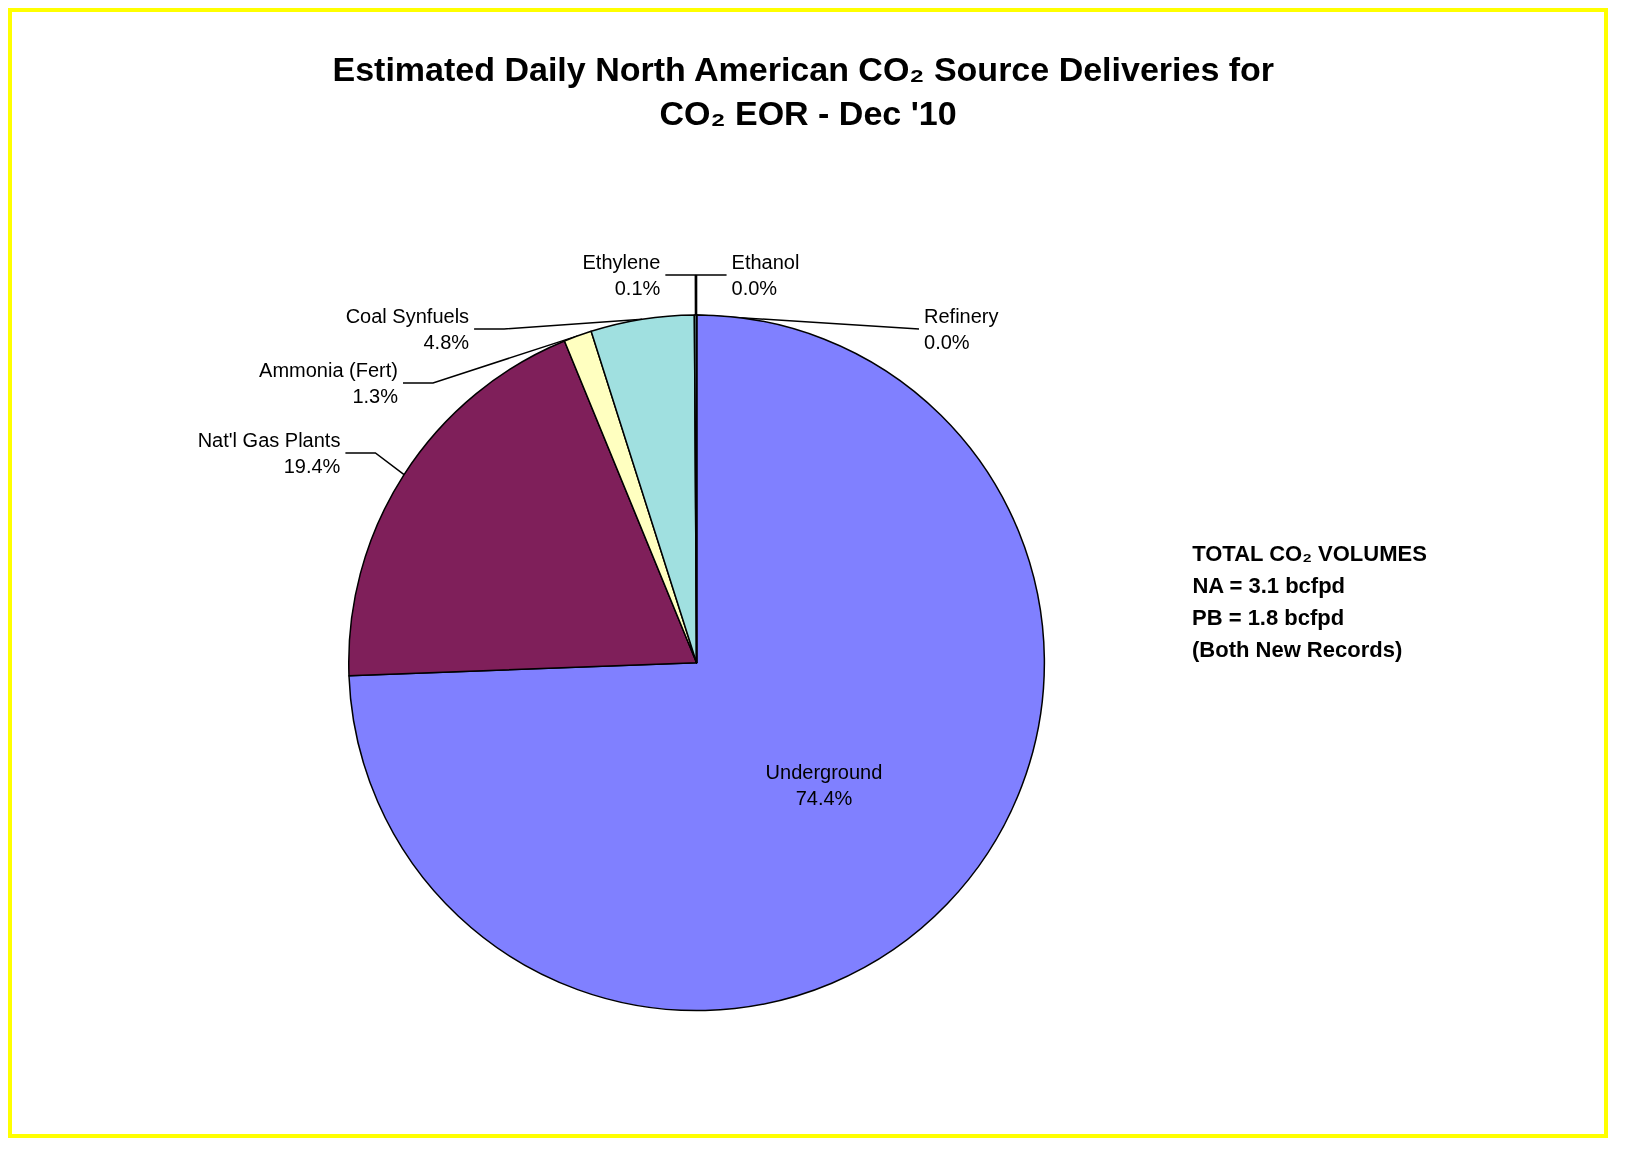  I want to click on data-label: 4.8%, so click(446, 341).